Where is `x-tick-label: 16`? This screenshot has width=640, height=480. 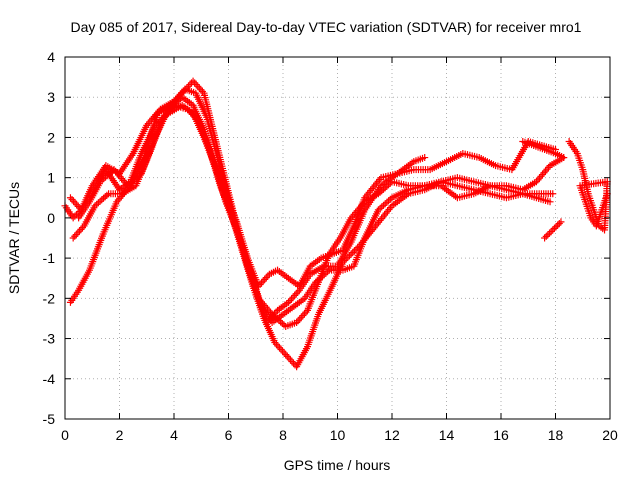 x-tick-label: 16 is located at coordinates (501, 435).